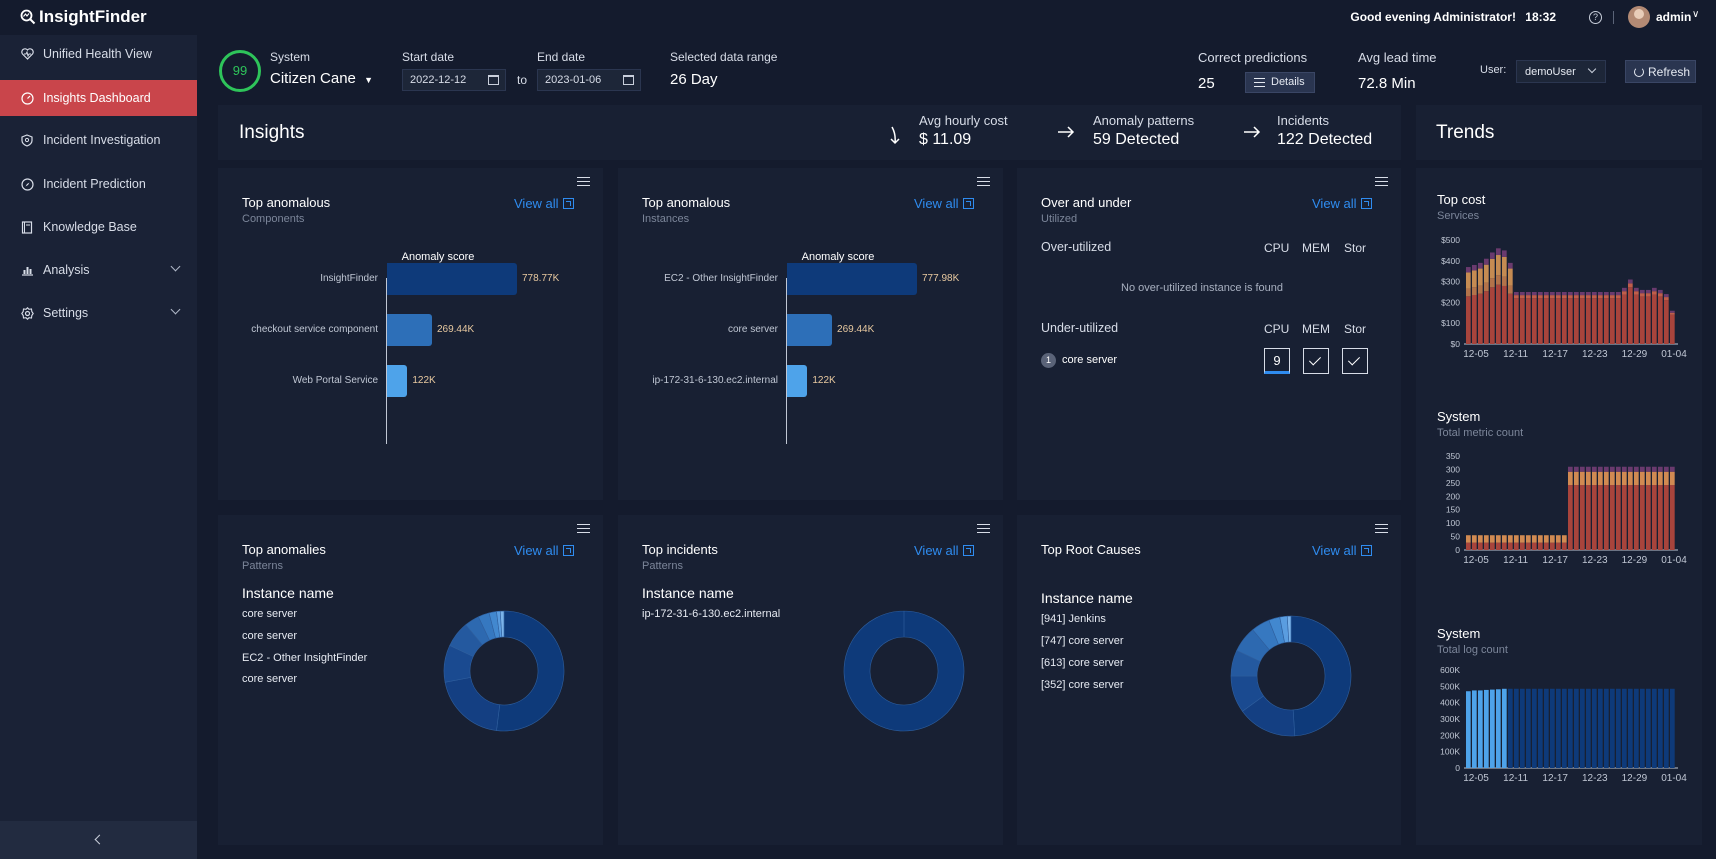  Describe the element at coordinates (1073, 619) in the screenshot. I see `list-item: [941] Jenkins` at that location.